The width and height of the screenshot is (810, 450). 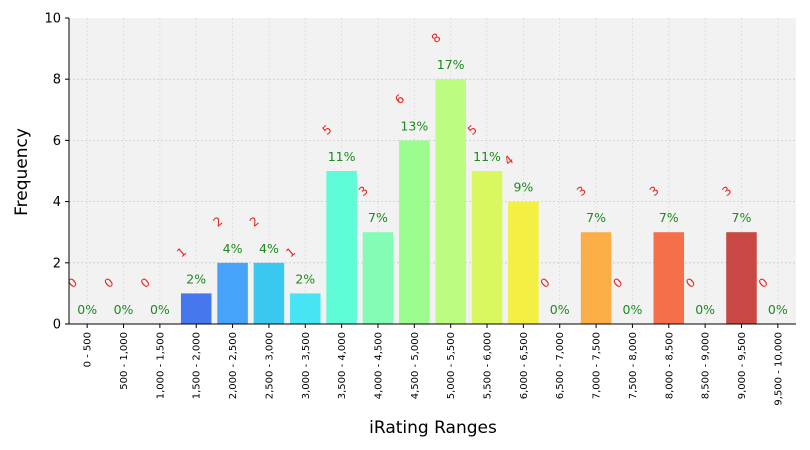 What do you see at coordinates (433, 428) in the screenshot?
I see `x-axis-title: iRating Ranges` at bounding box center [433, 428].